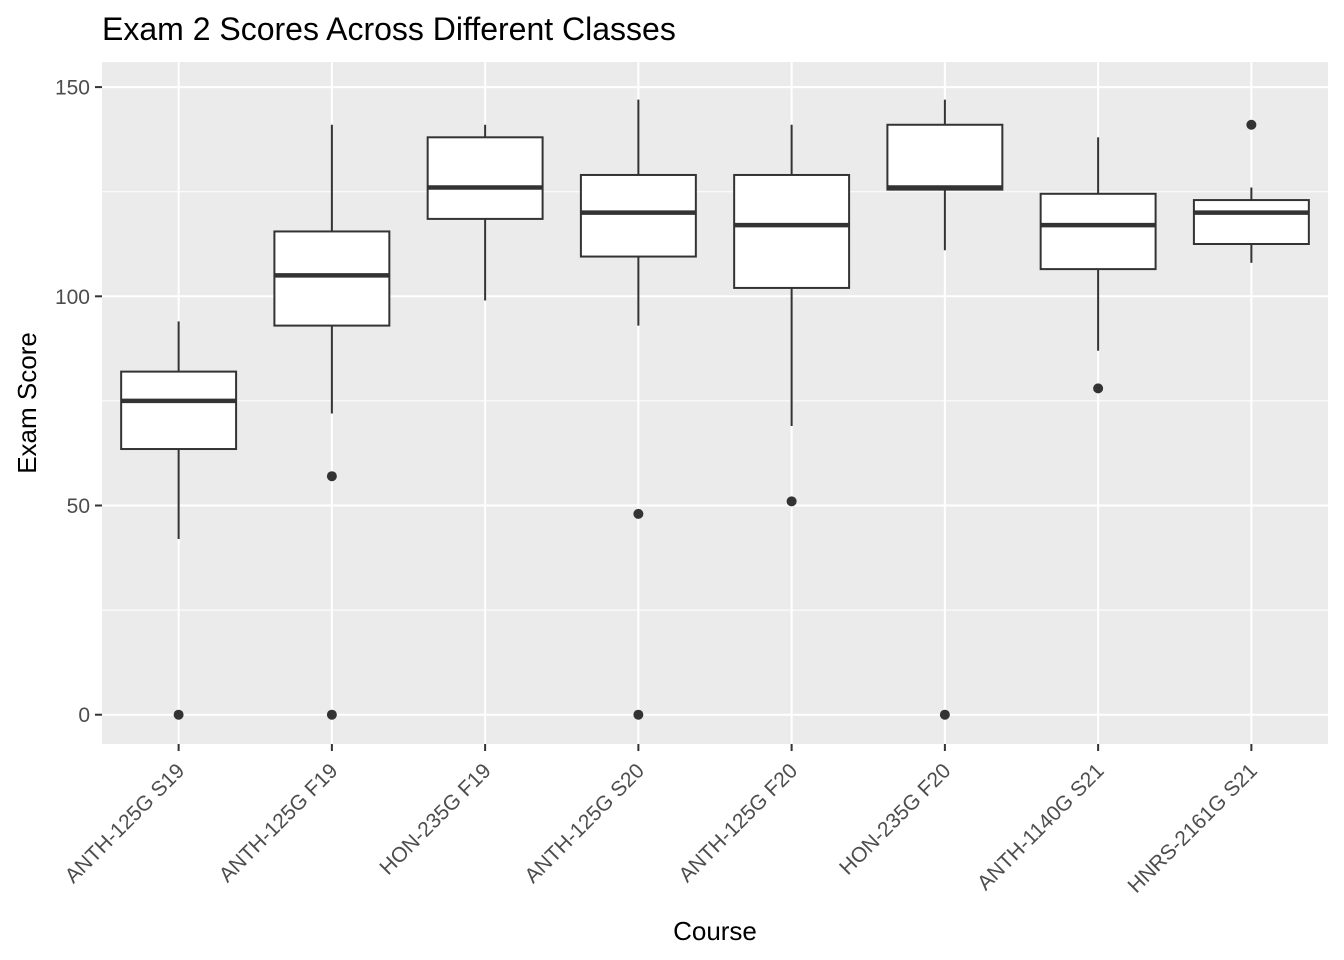  What do you see at coordinates (72, 88) in the screenshot?
I see `y-tick-label: 150` at bounding box center [72, 88].